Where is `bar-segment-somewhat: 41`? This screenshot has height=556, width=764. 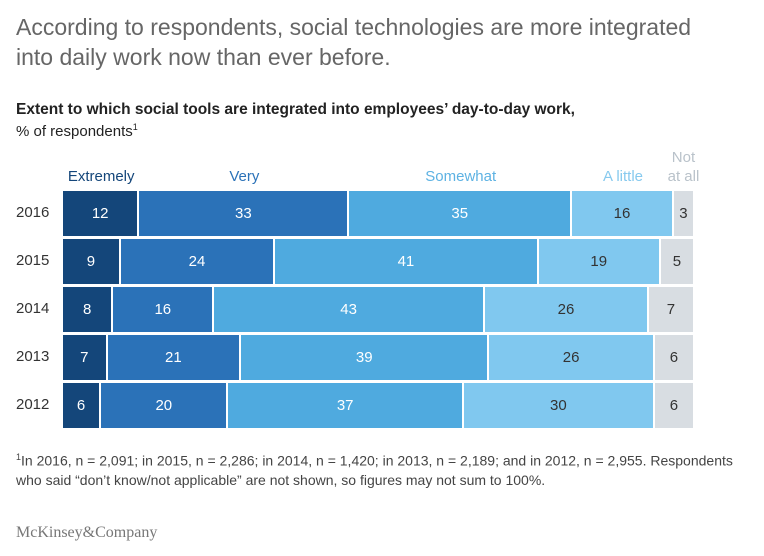 bar-segment-somewhat: 41 is located at coordinates (407, 261).